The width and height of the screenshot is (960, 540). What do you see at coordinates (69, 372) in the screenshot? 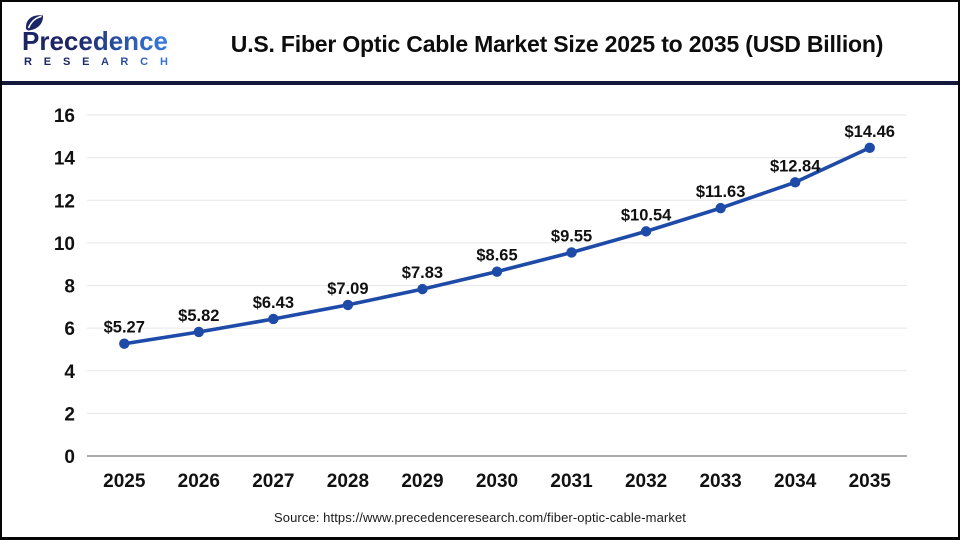
I see `y-tick-label: 4` at bounding box center [69, 372].